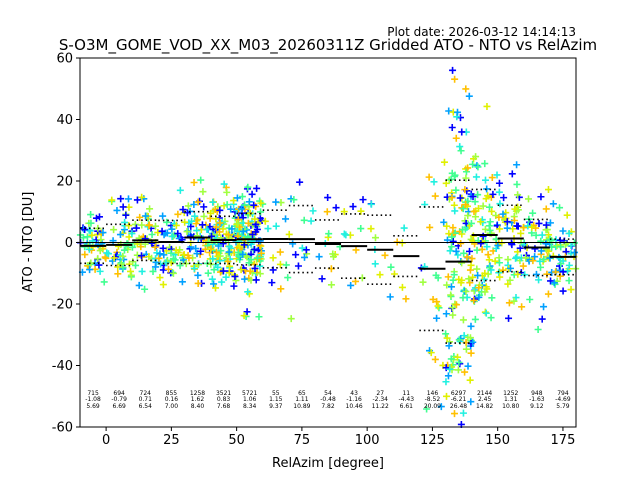 The image size is (640, 480). What do you see at coordinates (62, 428) in the screenshot?
I see `y-tick-label: -60` at bounding box center [62, 428].